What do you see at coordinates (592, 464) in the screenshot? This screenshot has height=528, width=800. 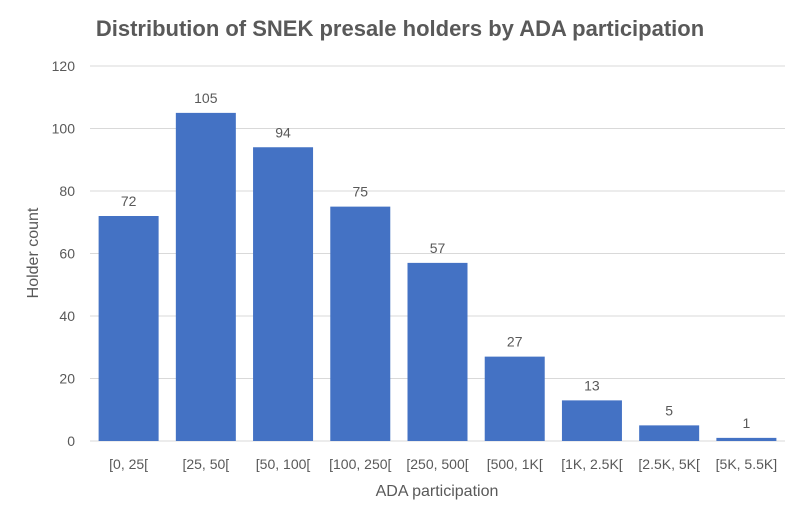 I see `x-tick-label: [1K, 2.5K[` at bounding box center [592, 464].